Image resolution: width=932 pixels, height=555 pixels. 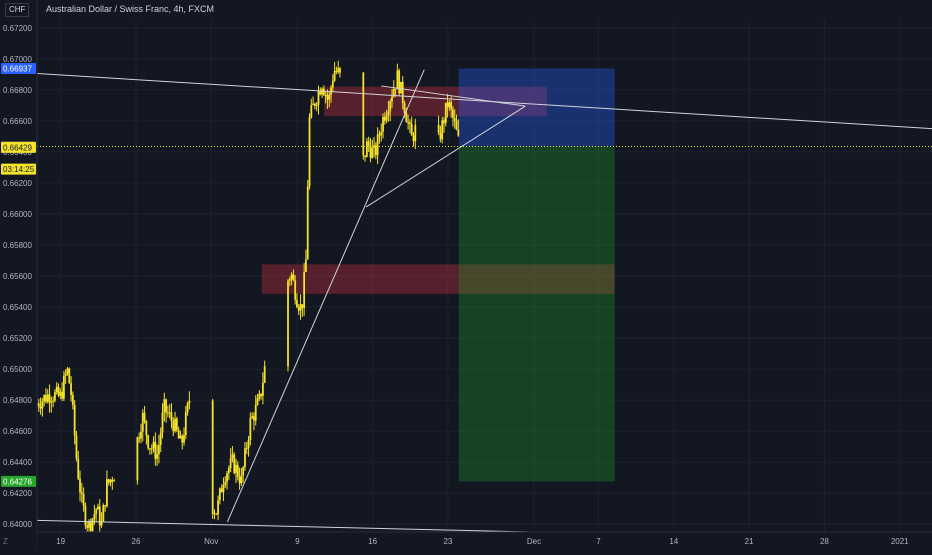 I want to click on triangle-lower-leg, so click(x=445, y=156).